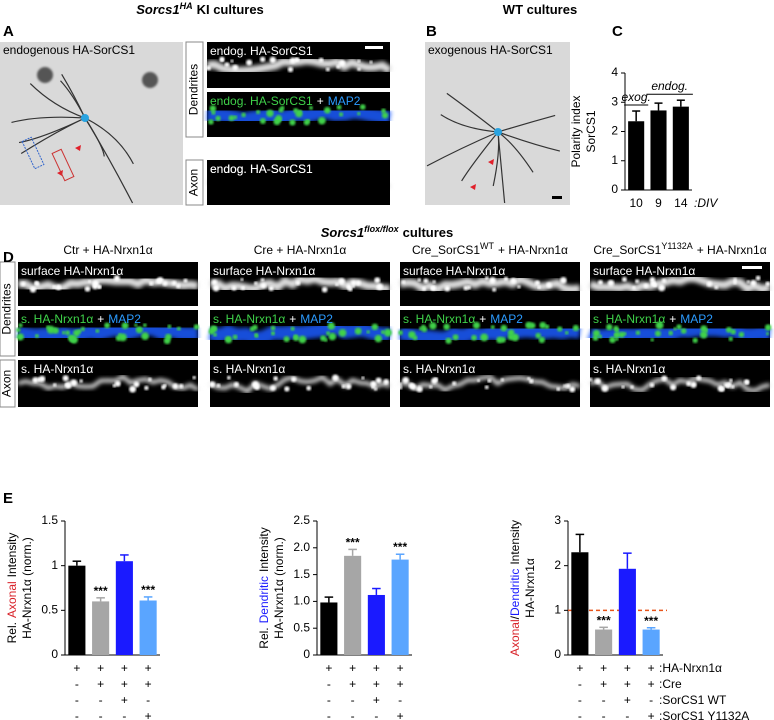  Describe the element at coordinates (7, 308) in the screenshot. I see `side-label: Dendrites` at that location.